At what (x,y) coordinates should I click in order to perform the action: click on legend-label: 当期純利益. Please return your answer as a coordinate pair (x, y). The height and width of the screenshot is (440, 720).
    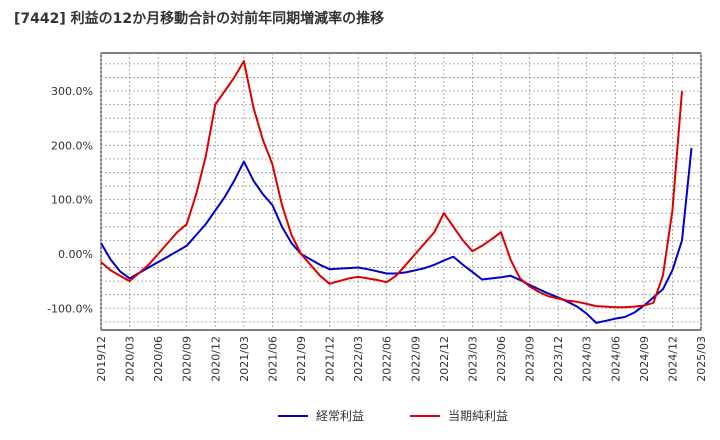
    Looking at the image, I should click on (478, 416).